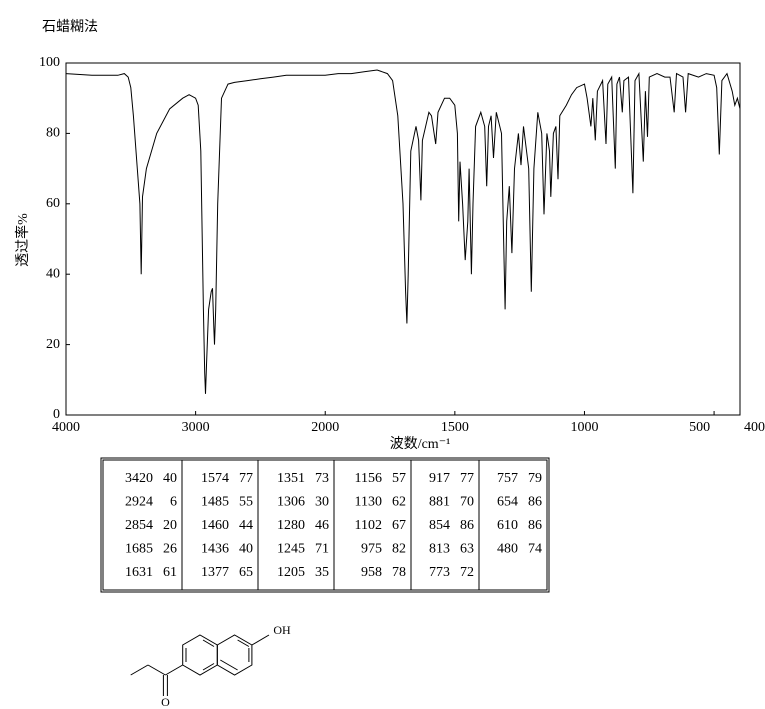 This screenshot has width=765, height=709. I want to click on peak-wavenumber: 1280, so click(291, 525).